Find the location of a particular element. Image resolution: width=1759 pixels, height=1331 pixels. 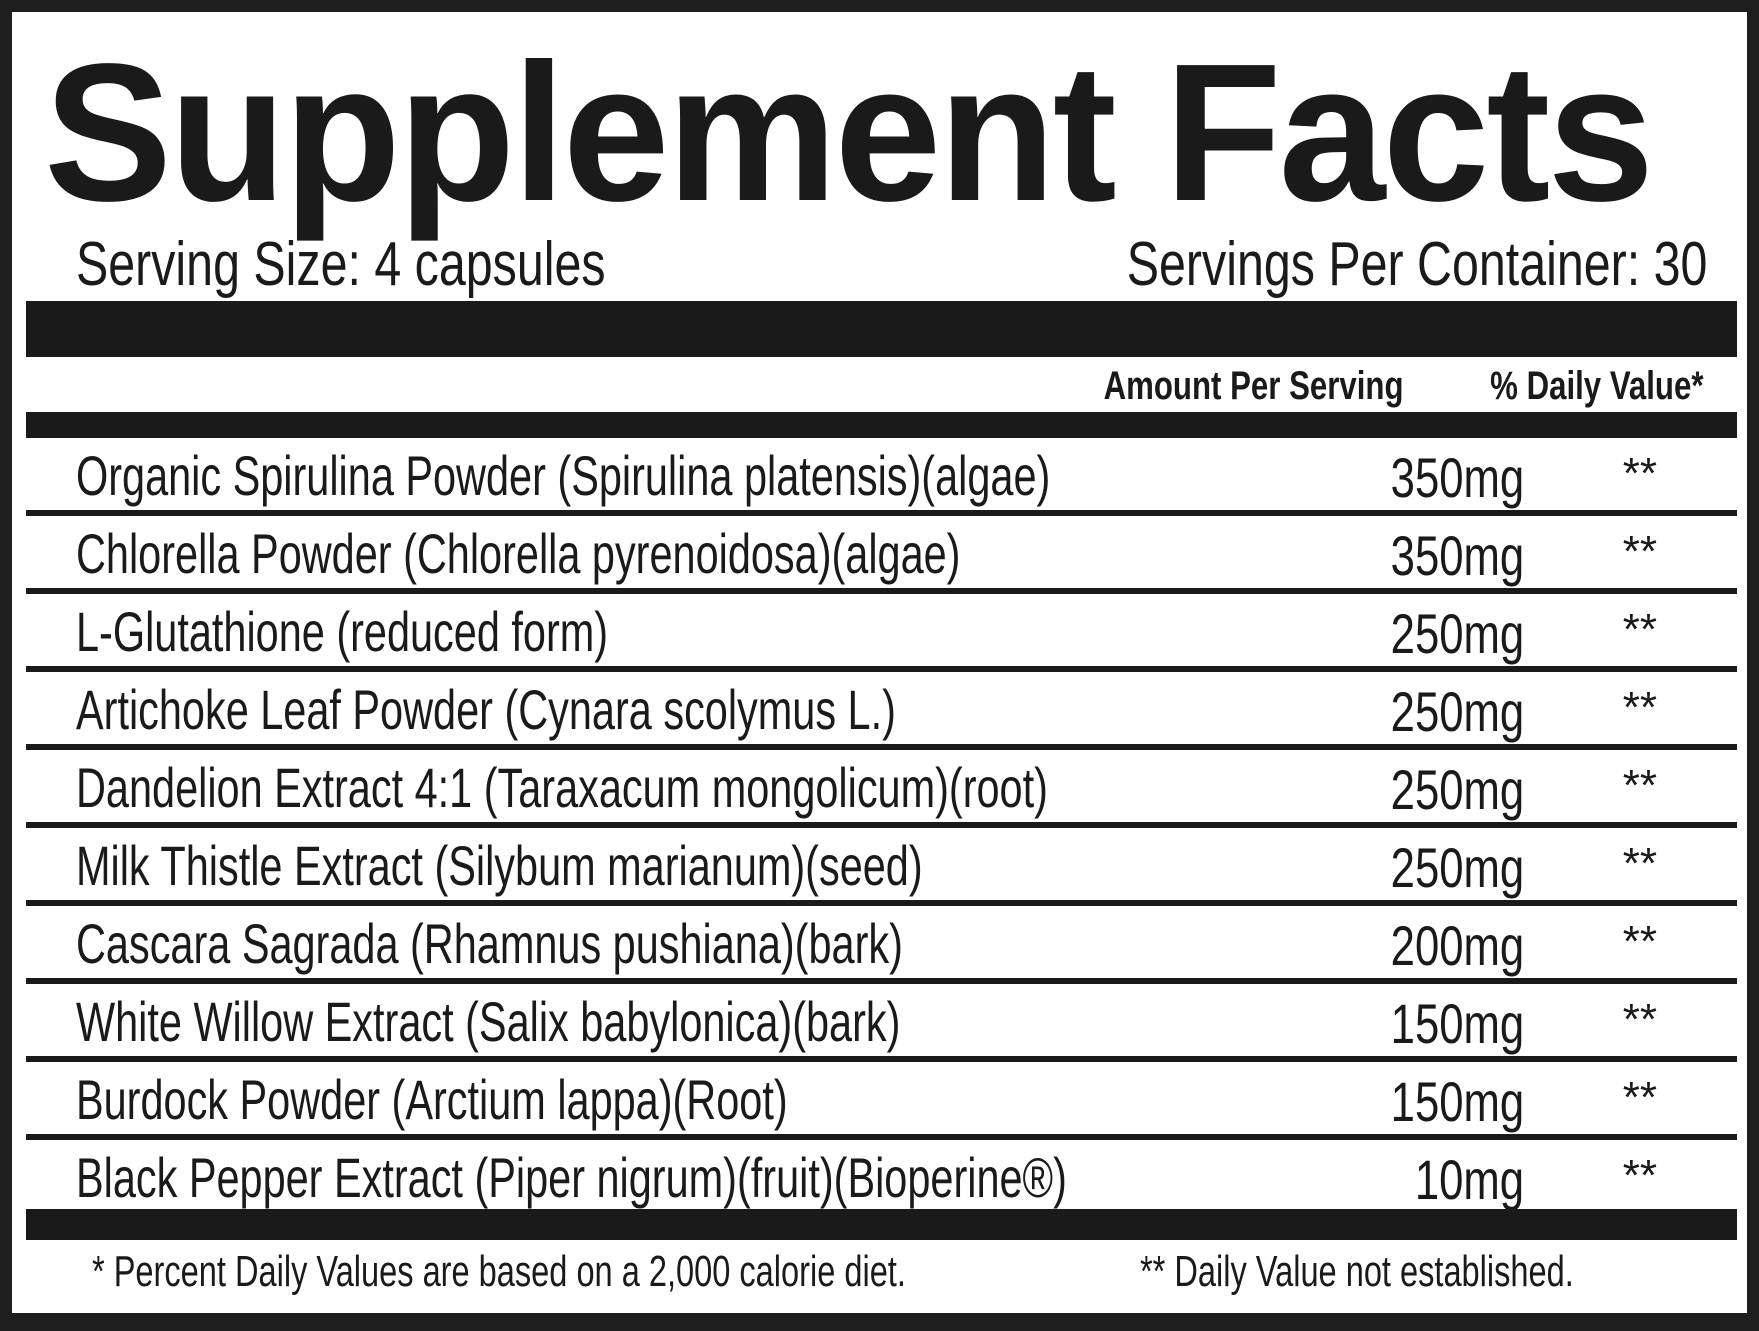

ingredient-amount-text: 200mg is located at coordinates (1457, 945).